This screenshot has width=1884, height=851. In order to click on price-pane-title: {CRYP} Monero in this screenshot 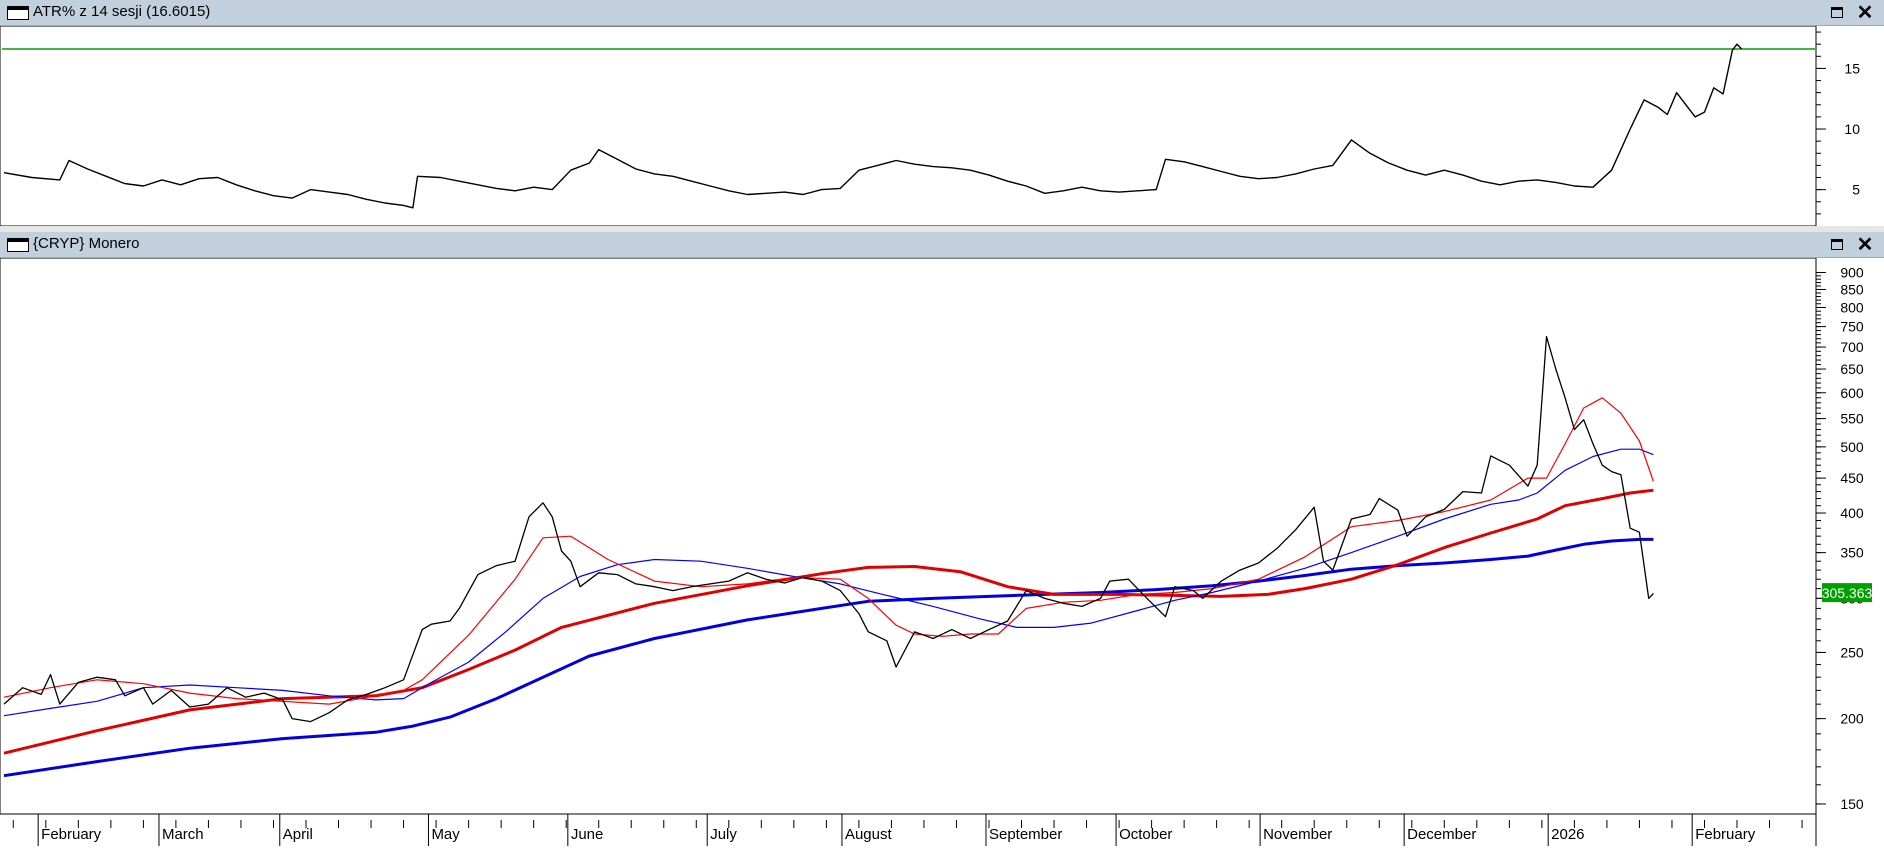, I will do `click(86, 243)`.